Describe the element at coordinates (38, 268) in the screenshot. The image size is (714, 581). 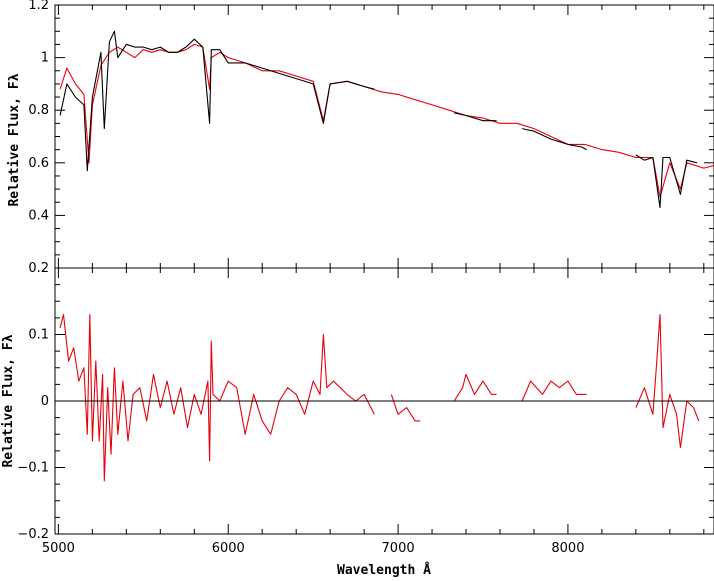
I see `top-y-tick-label: 0.2` at that location.